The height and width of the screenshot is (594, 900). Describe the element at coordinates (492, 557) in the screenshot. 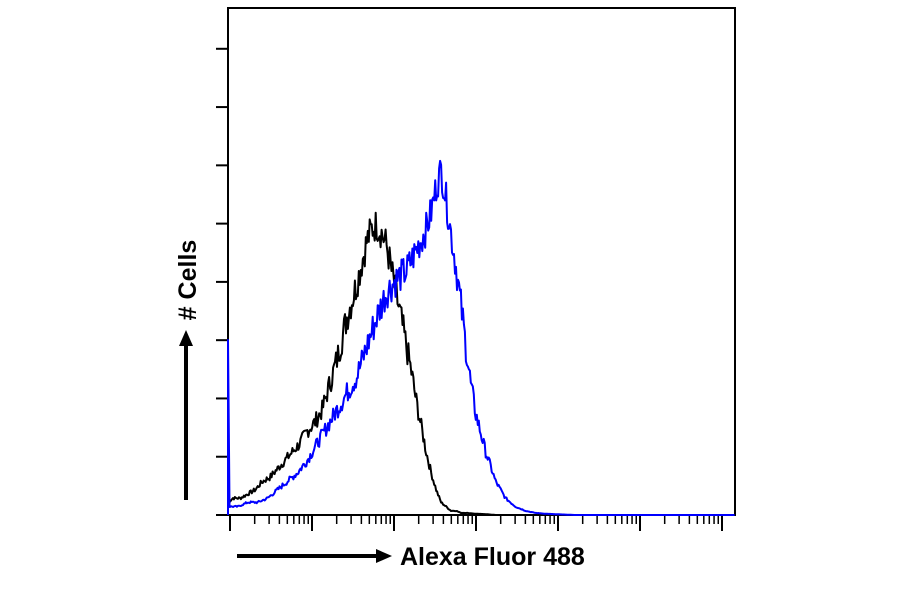

I see `x-axis-label: Alexa Fluor 488` at that location.